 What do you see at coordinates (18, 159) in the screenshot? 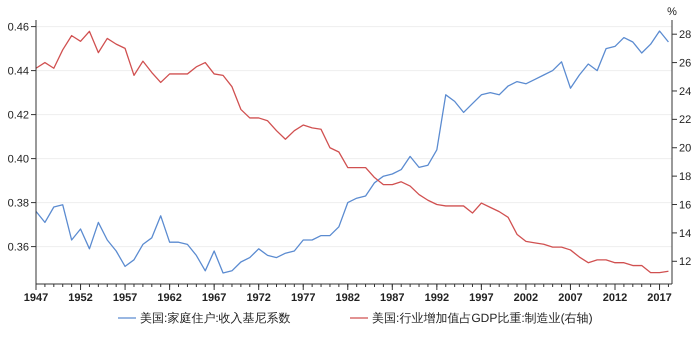
I see `y-tick-label: 0.40` at bounding box center [18, 159].